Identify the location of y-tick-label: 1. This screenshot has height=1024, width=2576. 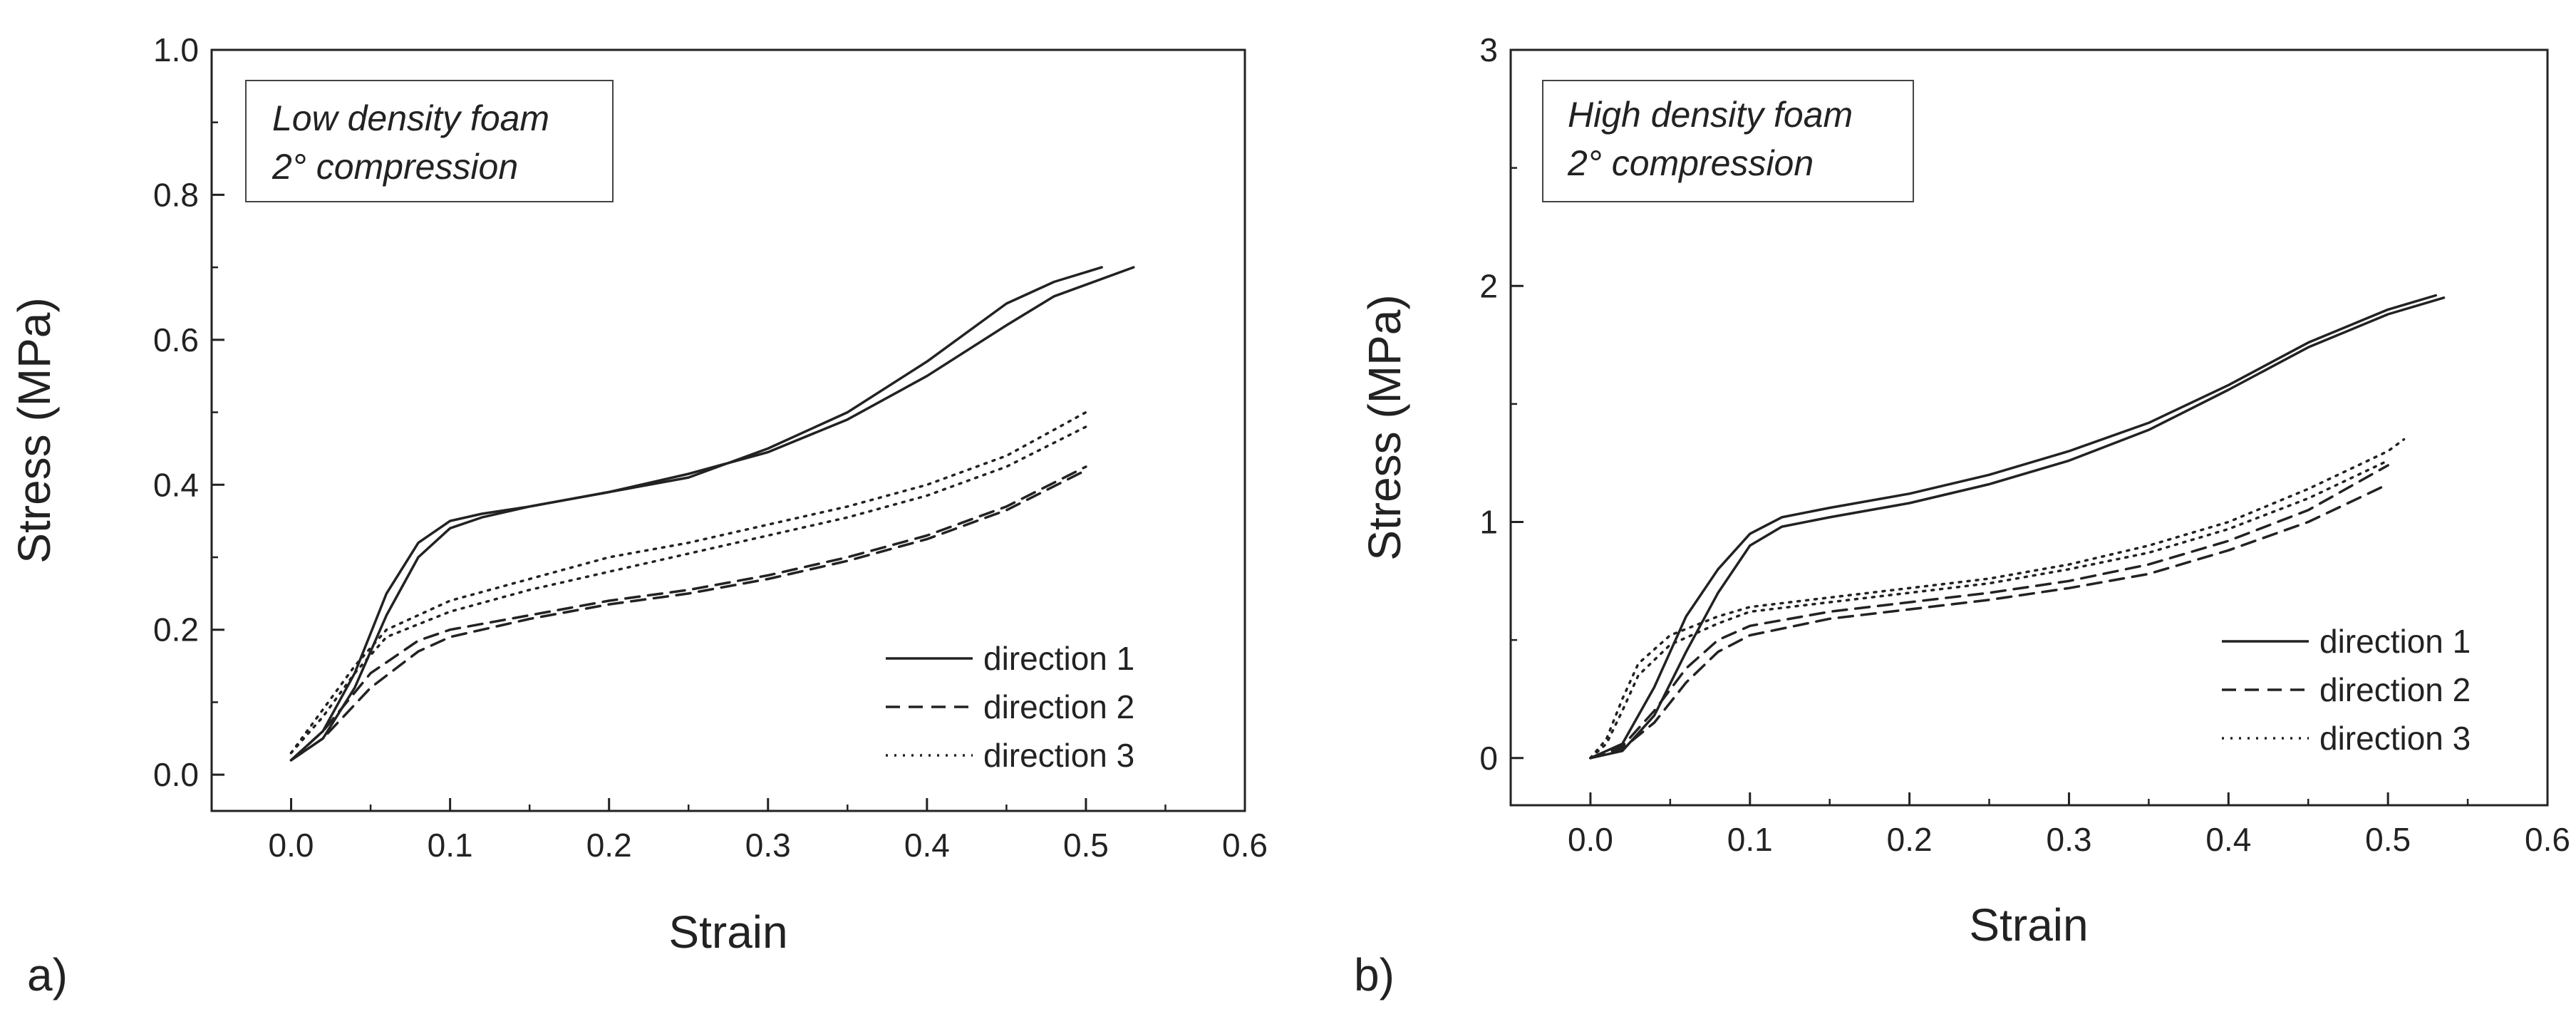
(1489, 522).